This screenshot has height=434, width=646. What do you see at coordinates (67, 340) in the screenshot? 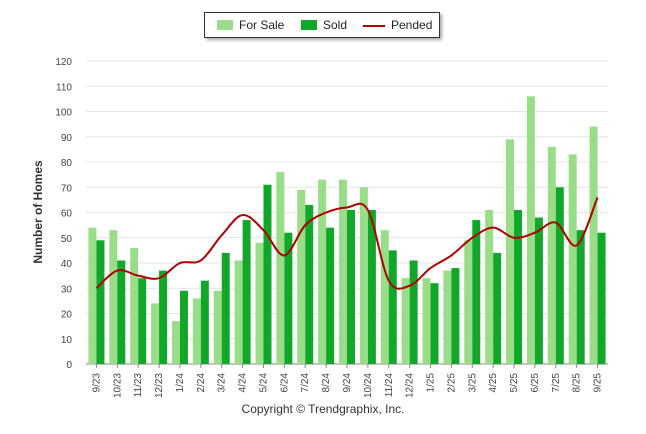
I see `y-tick-label: 10` at bounding box center [67, 340].